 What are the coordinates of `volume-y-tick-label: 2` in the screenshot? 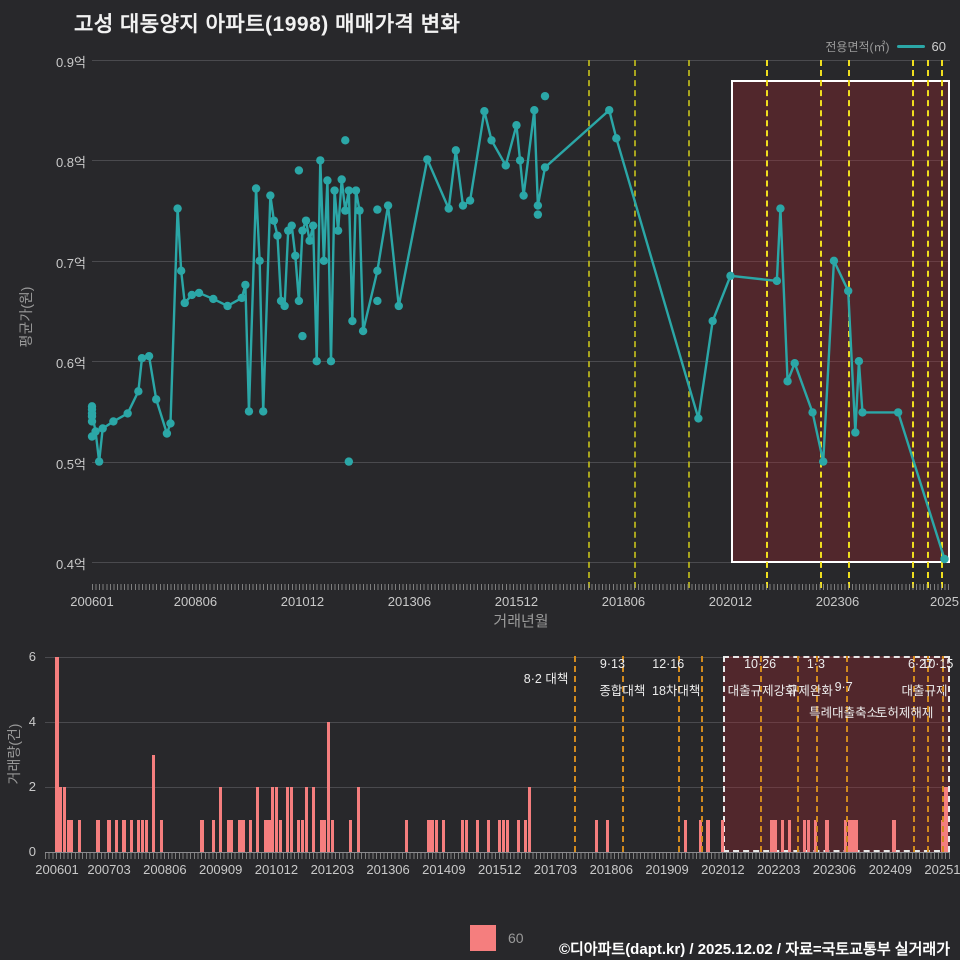 It's located at (32, 786).